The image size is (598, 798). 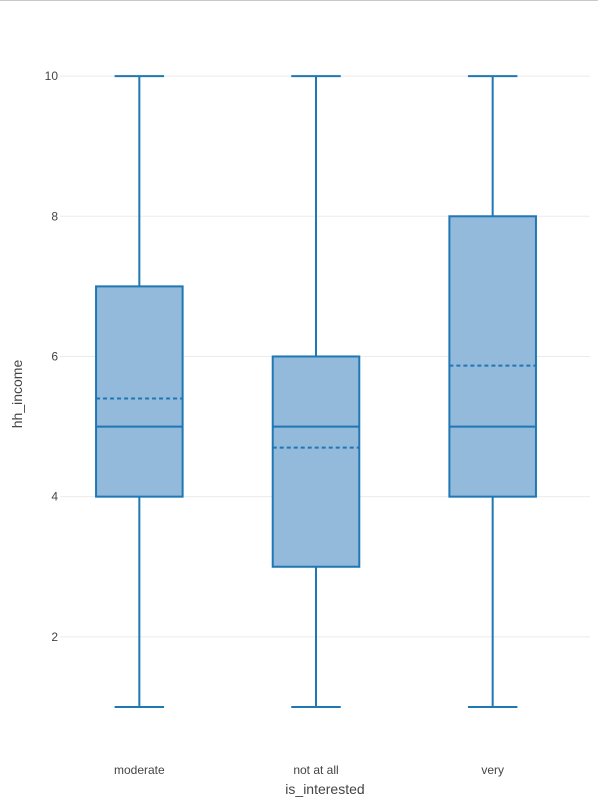 What do you see at coordinates (315, 770) in the screenshot?
I see `x-tick-label-not-at-all: not at all` at bounding box center [315, 770].